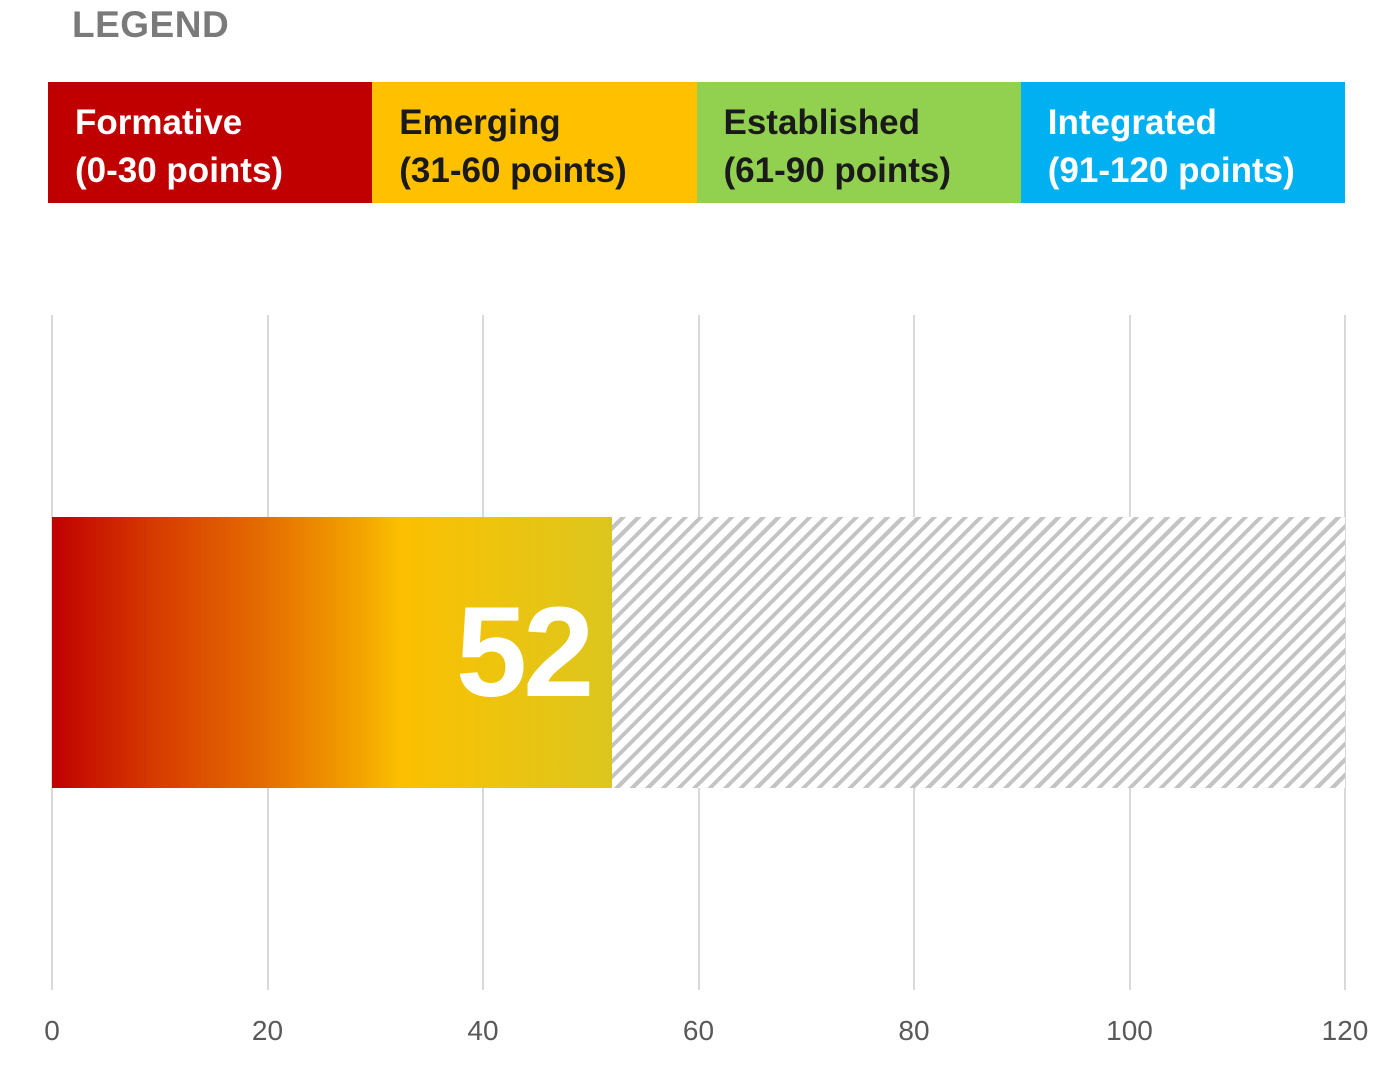 This screenshot has width=1377, height=1080. What do you see at coordinates (513, 170) in the screenshot?
I see `legend-item-range: (31-60 points)` at bounding box center [513, 170].